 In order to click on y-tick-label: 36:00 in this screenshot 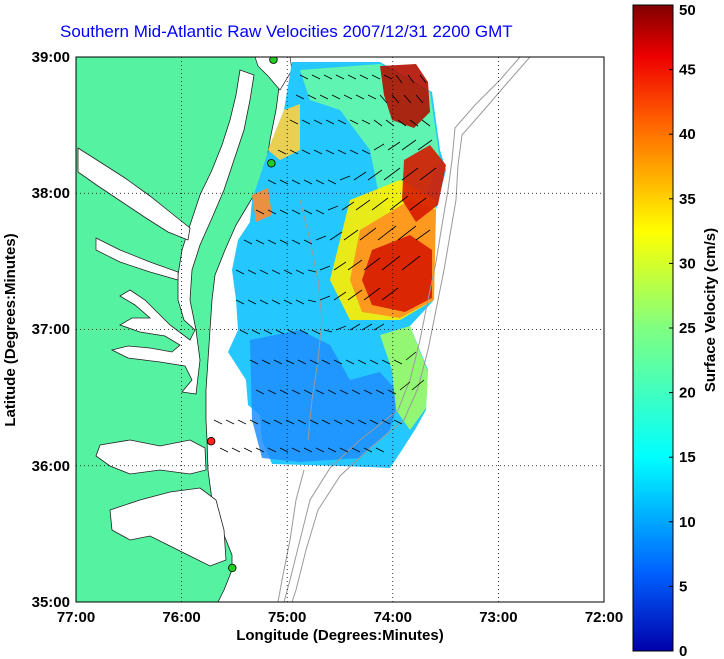, I will do `click(51, 466)`.